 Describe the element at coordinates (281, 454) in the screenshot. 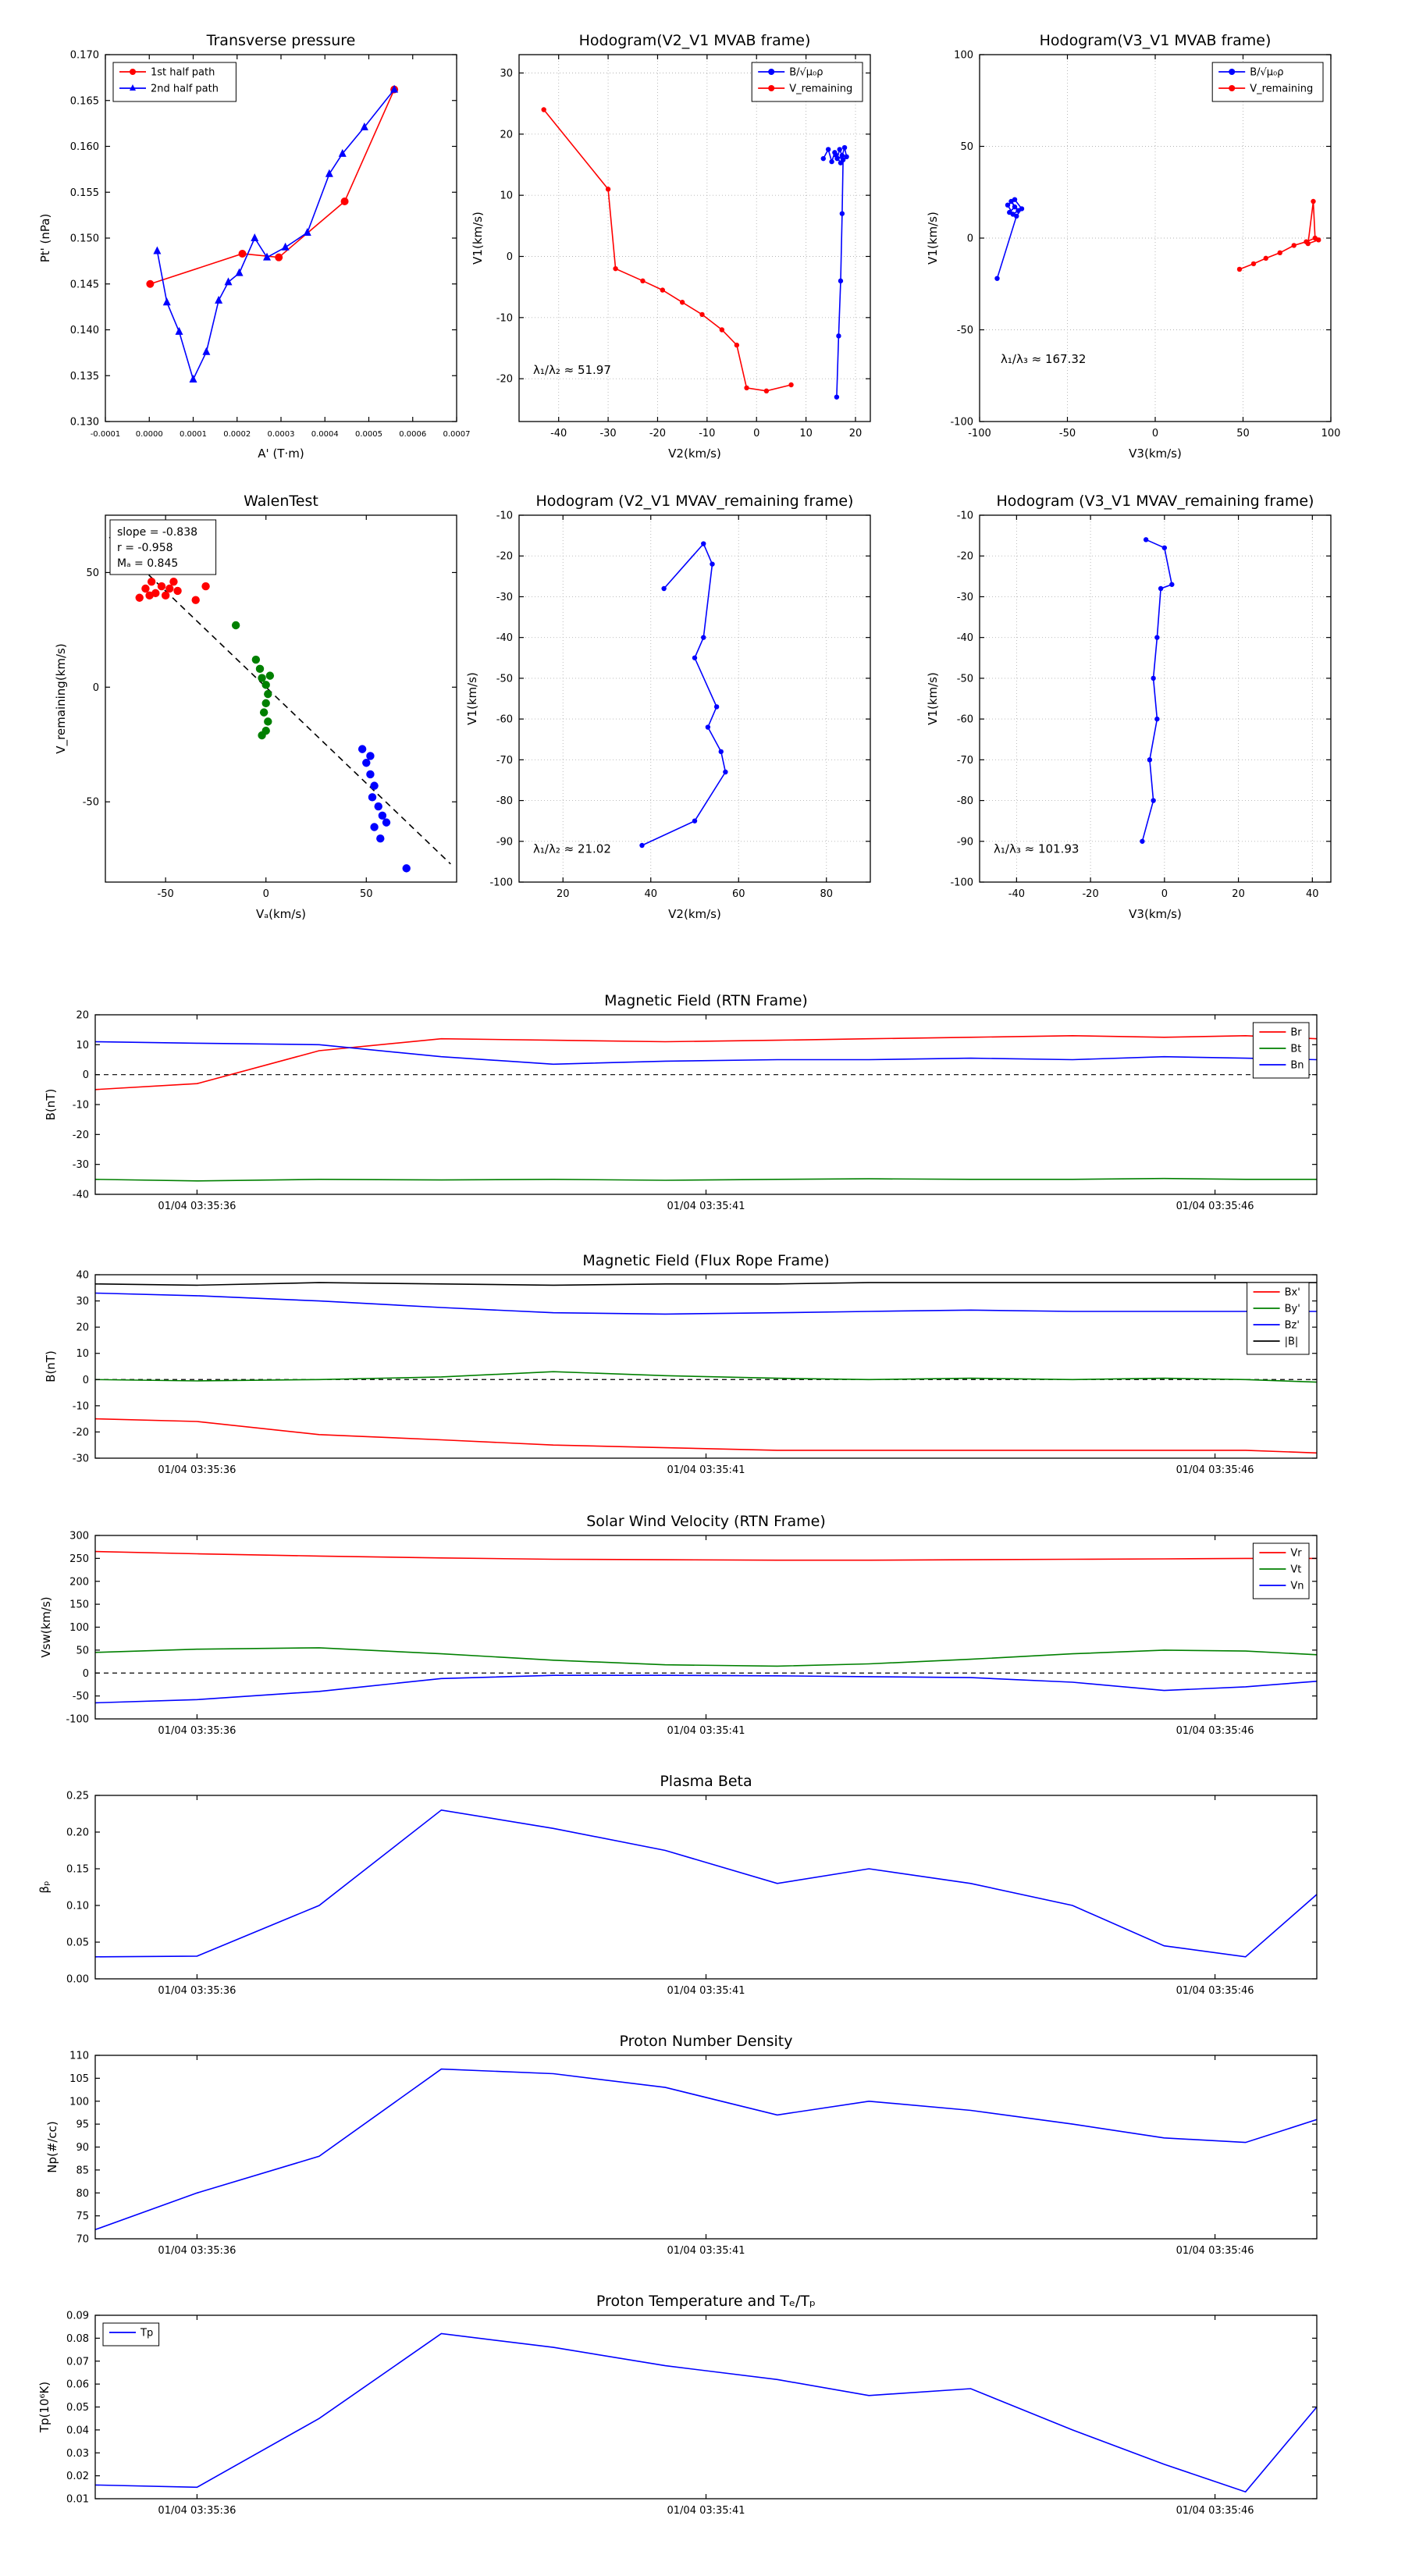

I see `x-axis-label: A' (T·m)` at that location.